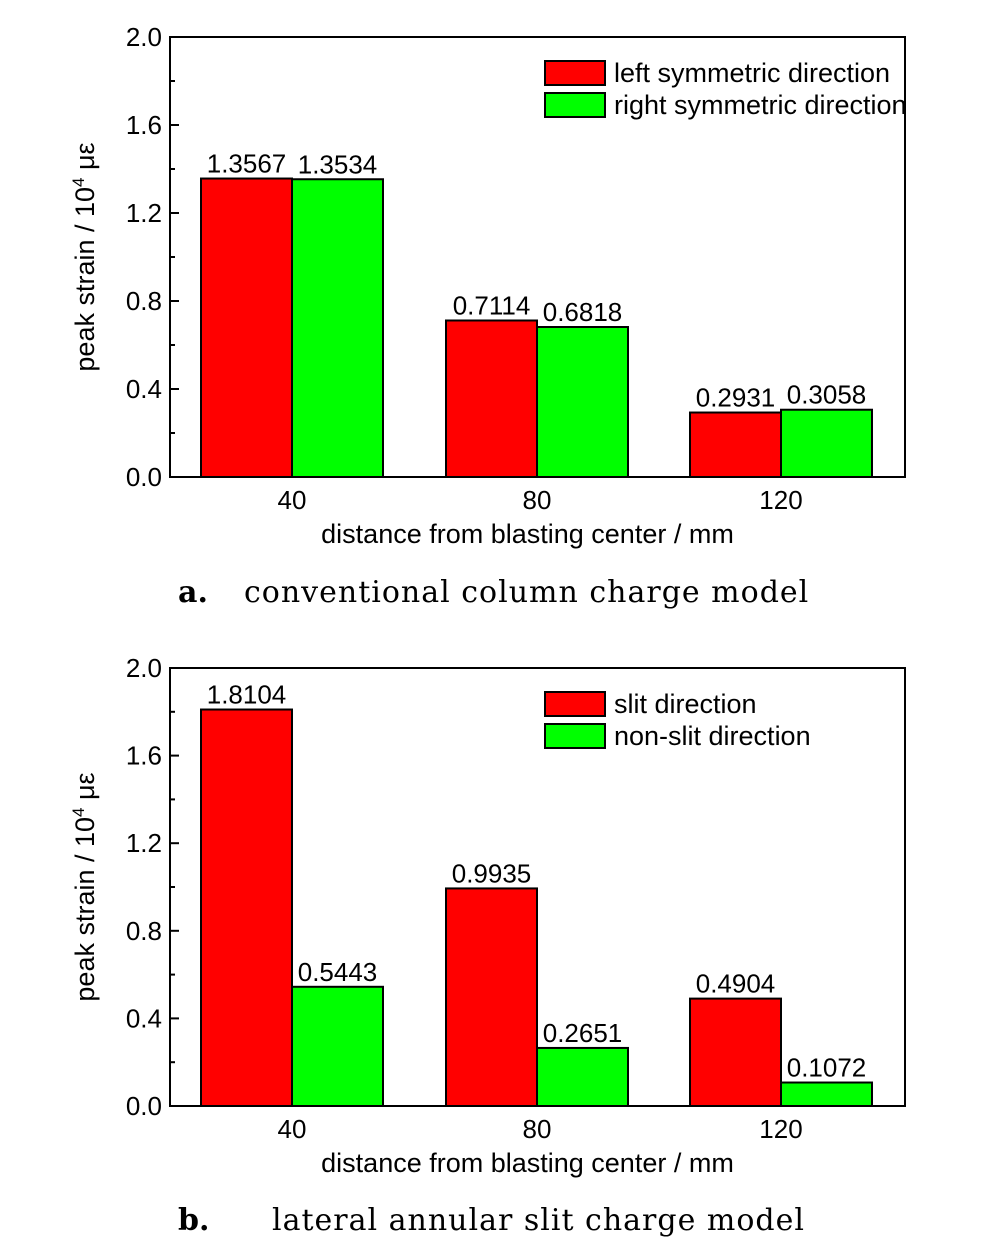 The image size is (992, 1260). What do you see at coordinates (338, 972) in the screenshot?
I see `value-label: 0.5443` at bounding box center [338, 972].